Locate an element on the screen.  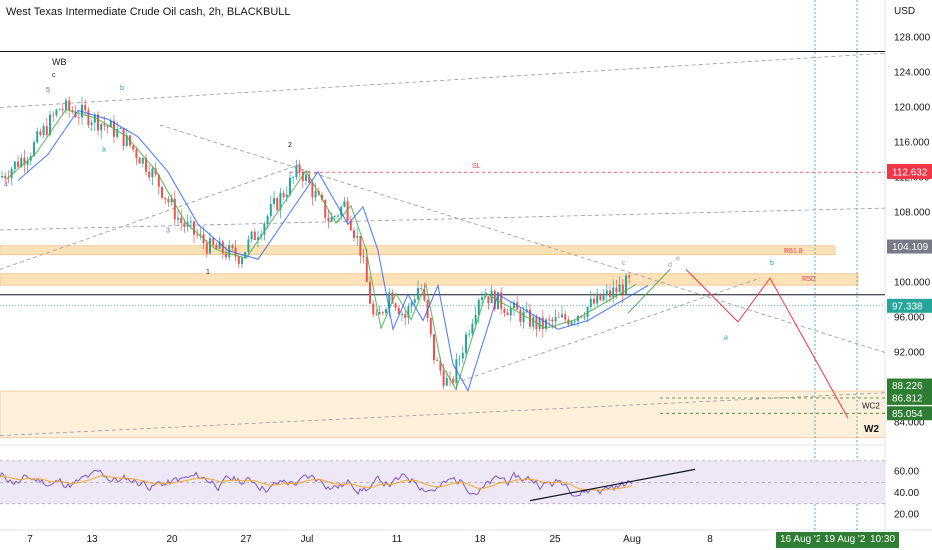
price-badge-label: 85.054 is located at coordinates (907, 414).